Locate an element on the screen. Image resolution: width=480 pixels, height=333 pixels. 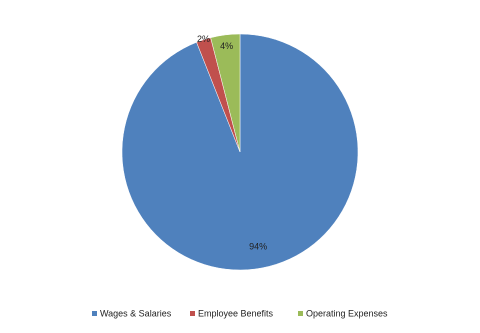
legend-label: Wages & Salaries is located at coordinates (136, 313).